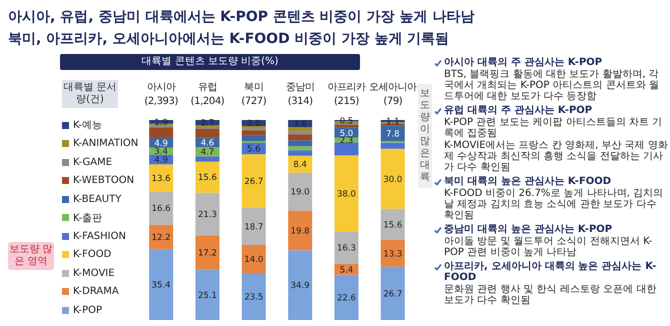  I want to click on legend-title: 대륙별 콘텐츠 보도량 비중(%), so click(210, 62).